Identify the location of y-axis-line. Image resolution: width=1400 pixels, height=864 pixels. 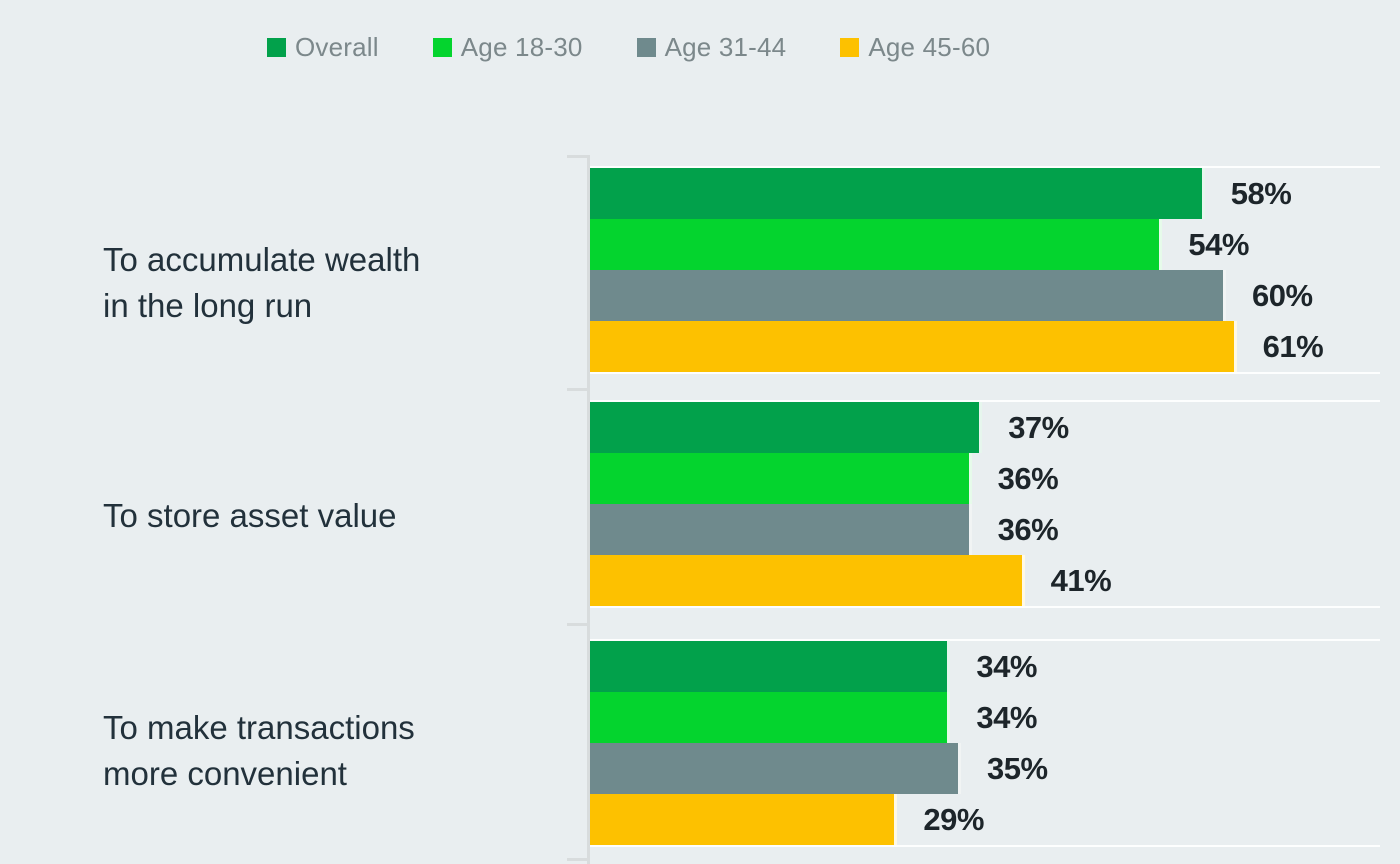
(588, 509).